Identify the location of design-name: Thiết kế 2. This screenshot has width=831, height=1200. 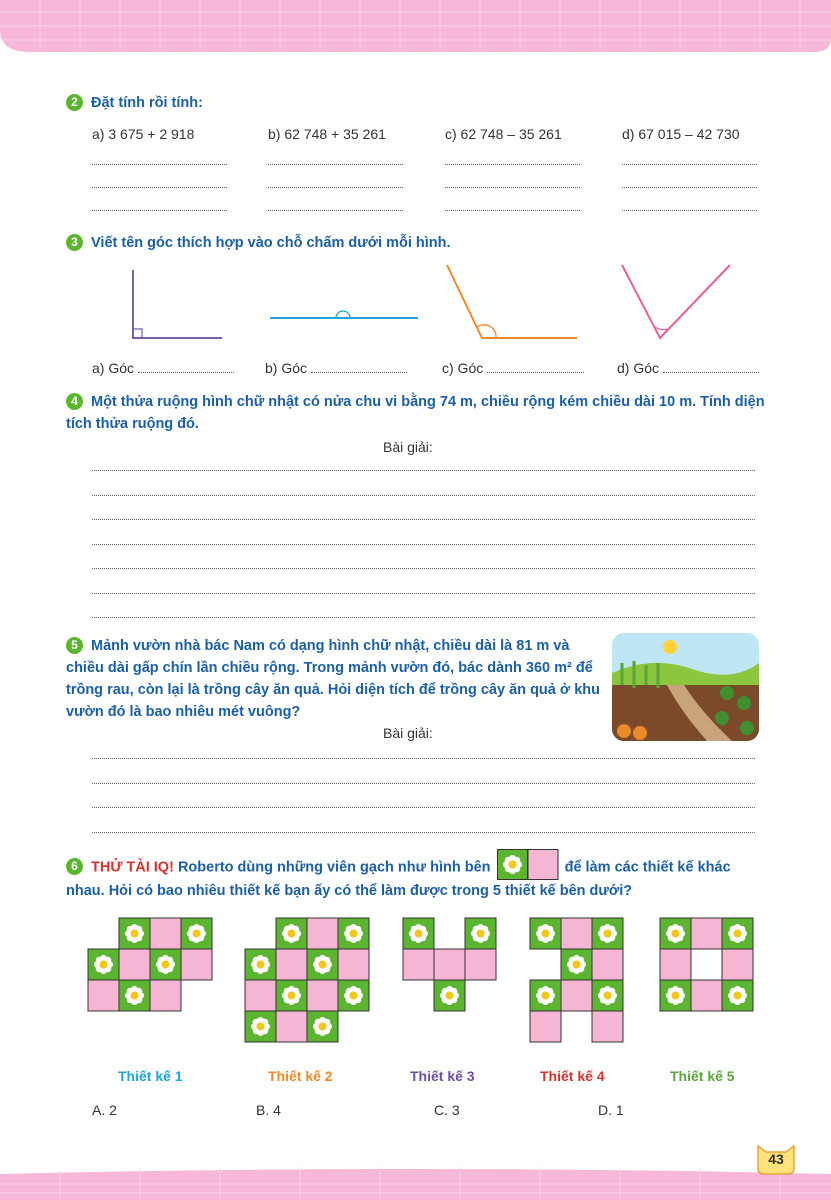
(300, 1076).